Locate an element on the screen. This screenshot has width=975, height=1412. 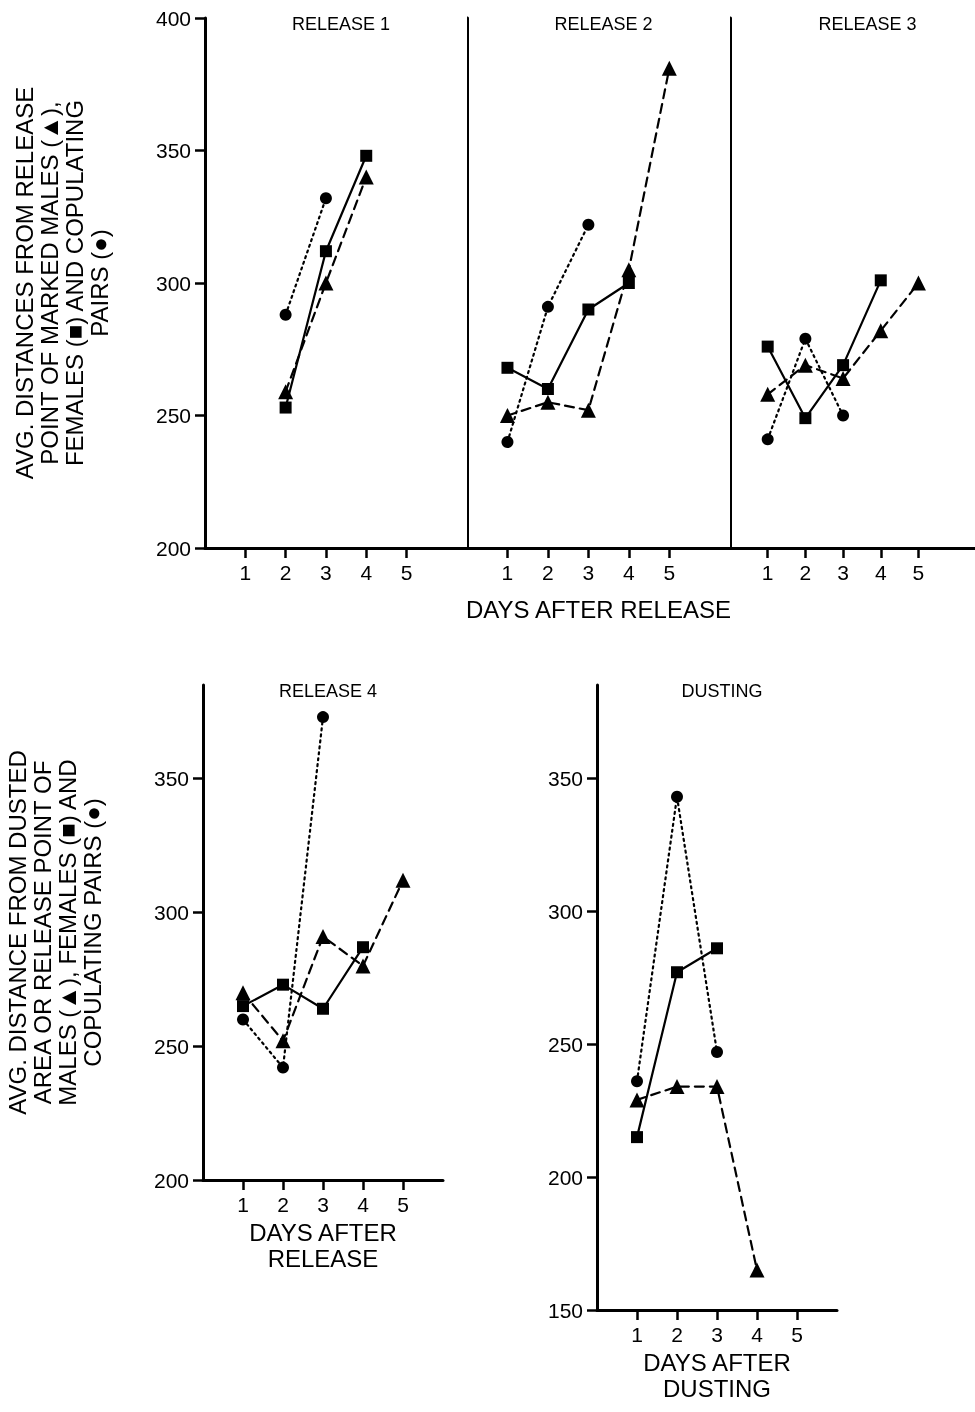
y-axis-title: AVG. DISTANCES FROM RELEASE POINT OF MARKED MALES (▲), FEMALES (■) AND COPULATING PAIRS (●) is located at coordinates (62, 283).